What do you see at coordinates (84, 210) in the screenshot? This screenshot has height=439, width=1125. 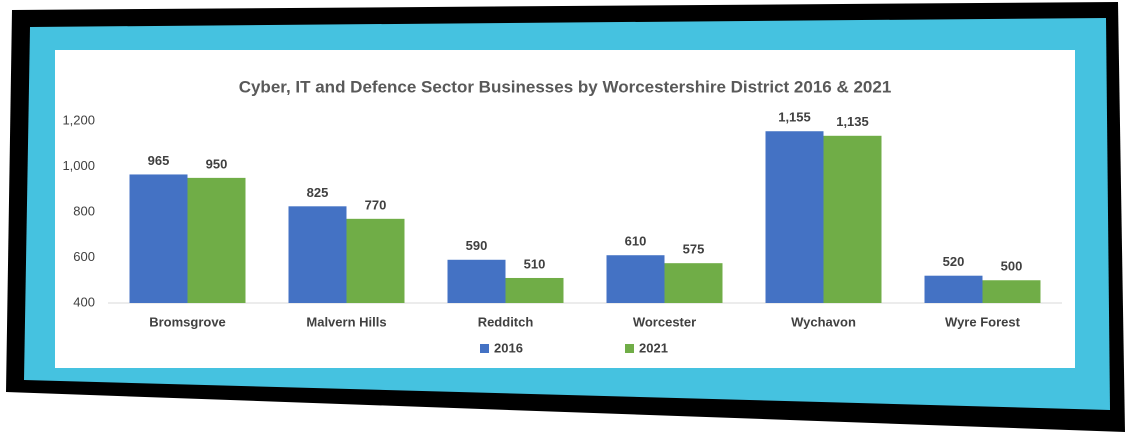 I see `y-tick-label: 800` at bounding box center [84, 210].